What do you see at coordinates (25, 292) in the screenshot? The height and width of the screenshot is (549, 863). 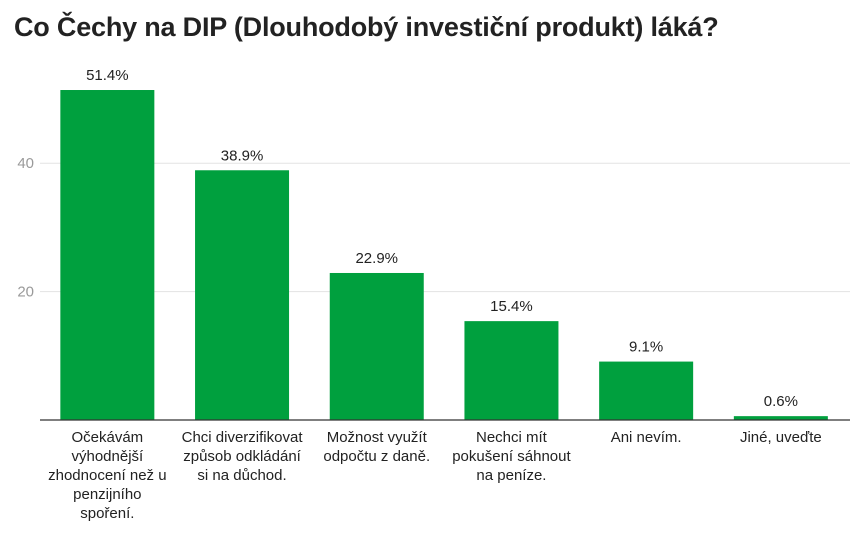 I see `y-tick-label: 20` at bounding box center [25, 292].